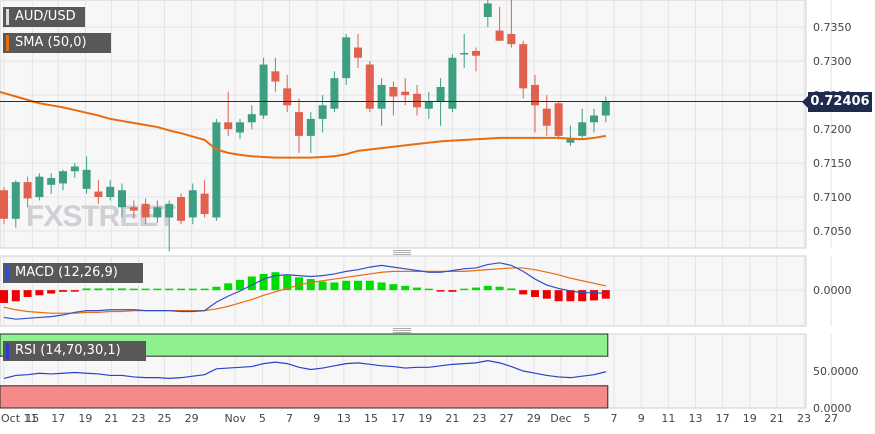  Describe the element at coordinates (164, 418) in the screenshot. I see `x-tick-label: 25` at that location.